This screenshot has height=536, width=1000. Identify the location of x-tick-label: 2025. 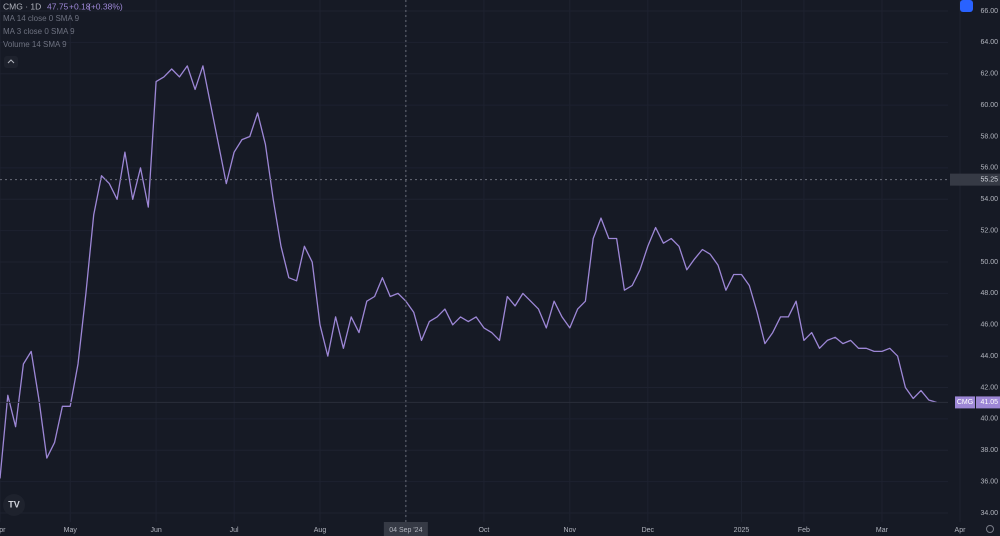
(742, 530).